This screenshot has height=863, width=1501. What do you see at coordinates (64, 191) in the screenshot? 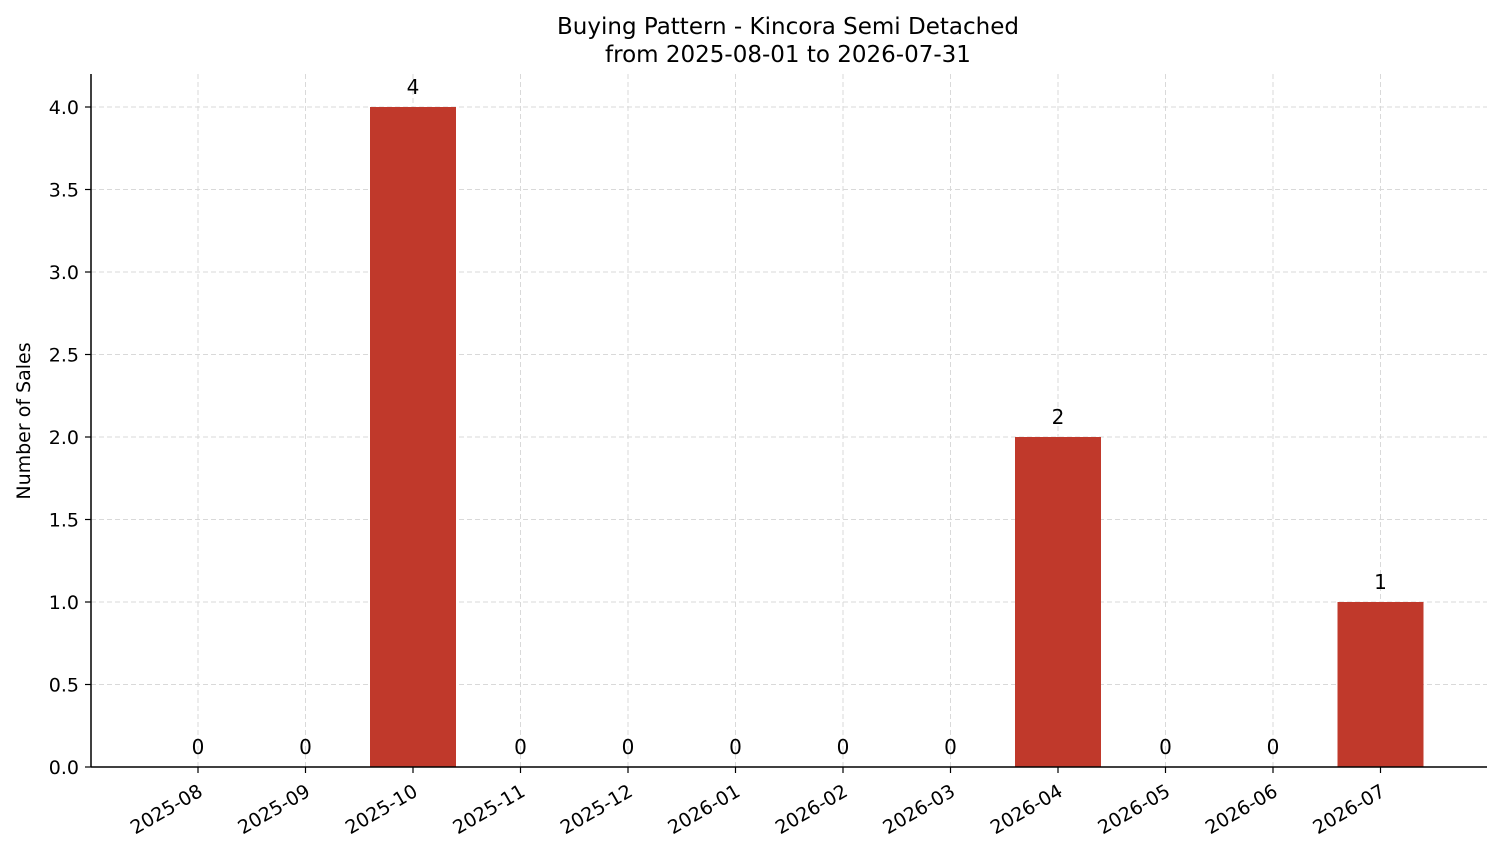
I see `y-tick-label: 3.5` at bounding box center [64, 191].